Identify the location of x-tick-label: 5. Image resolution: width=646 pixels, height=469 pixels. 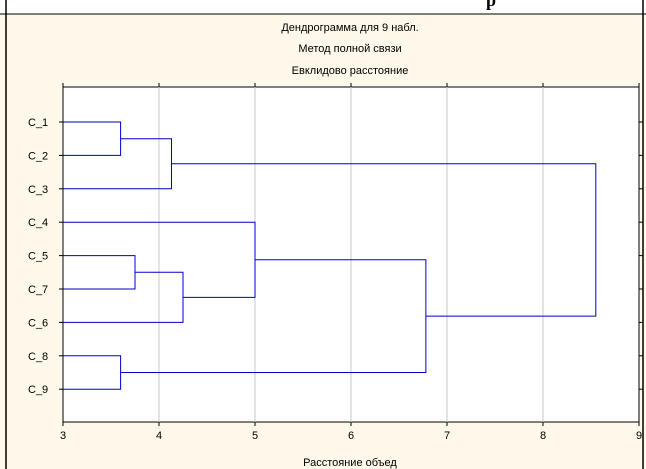
(255, 436).